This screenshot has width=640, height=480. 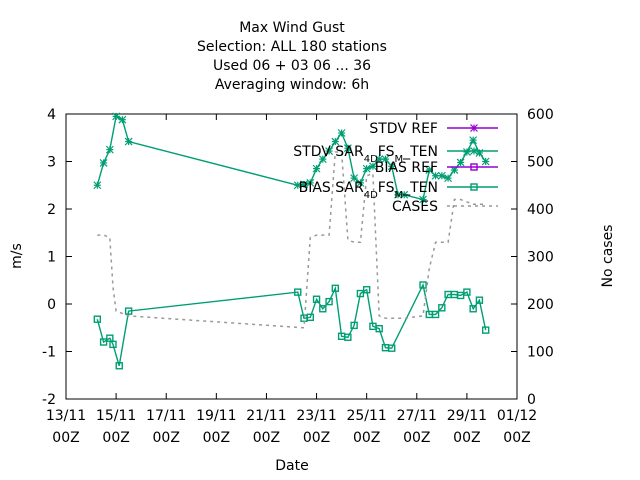 I want to click on y2-tick-label: 100, so click(x=540, y=353).